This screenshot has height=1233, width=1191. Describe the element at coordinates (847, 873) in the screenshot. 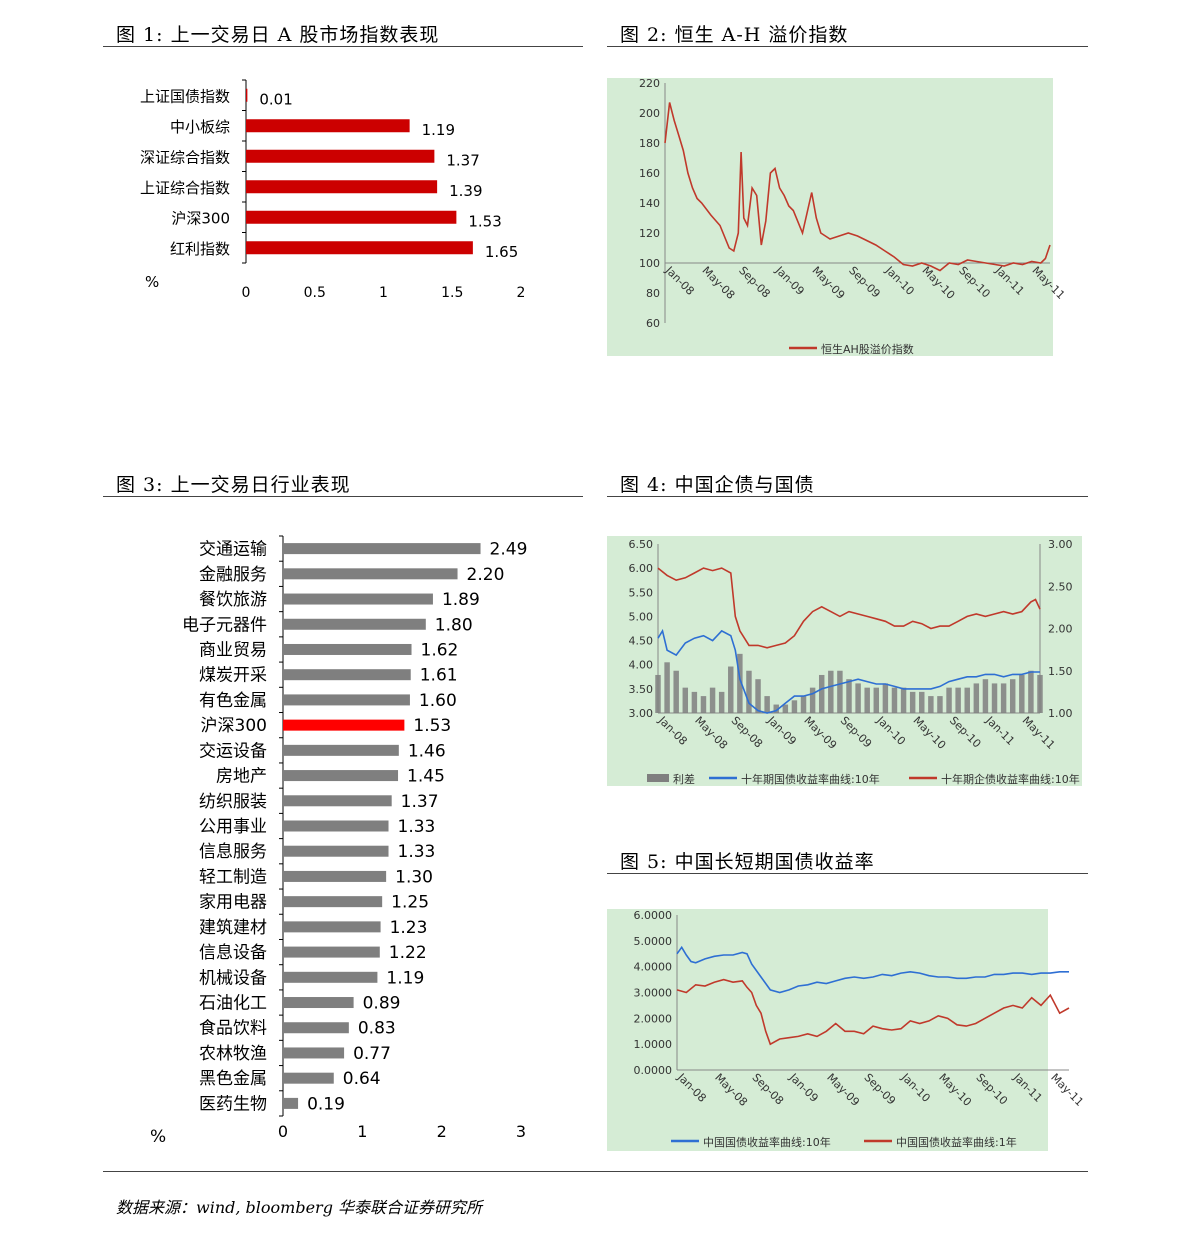

I see `fig5-rule` at that location.